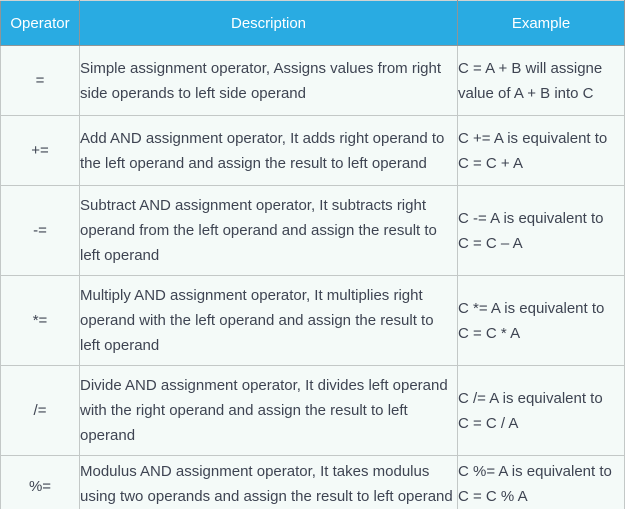  What do you see at coordinates (541, 230) in the screenshot?
I see `example-cell: C -= A is equivalent to C = C – A` at bounding box center [541, 230].